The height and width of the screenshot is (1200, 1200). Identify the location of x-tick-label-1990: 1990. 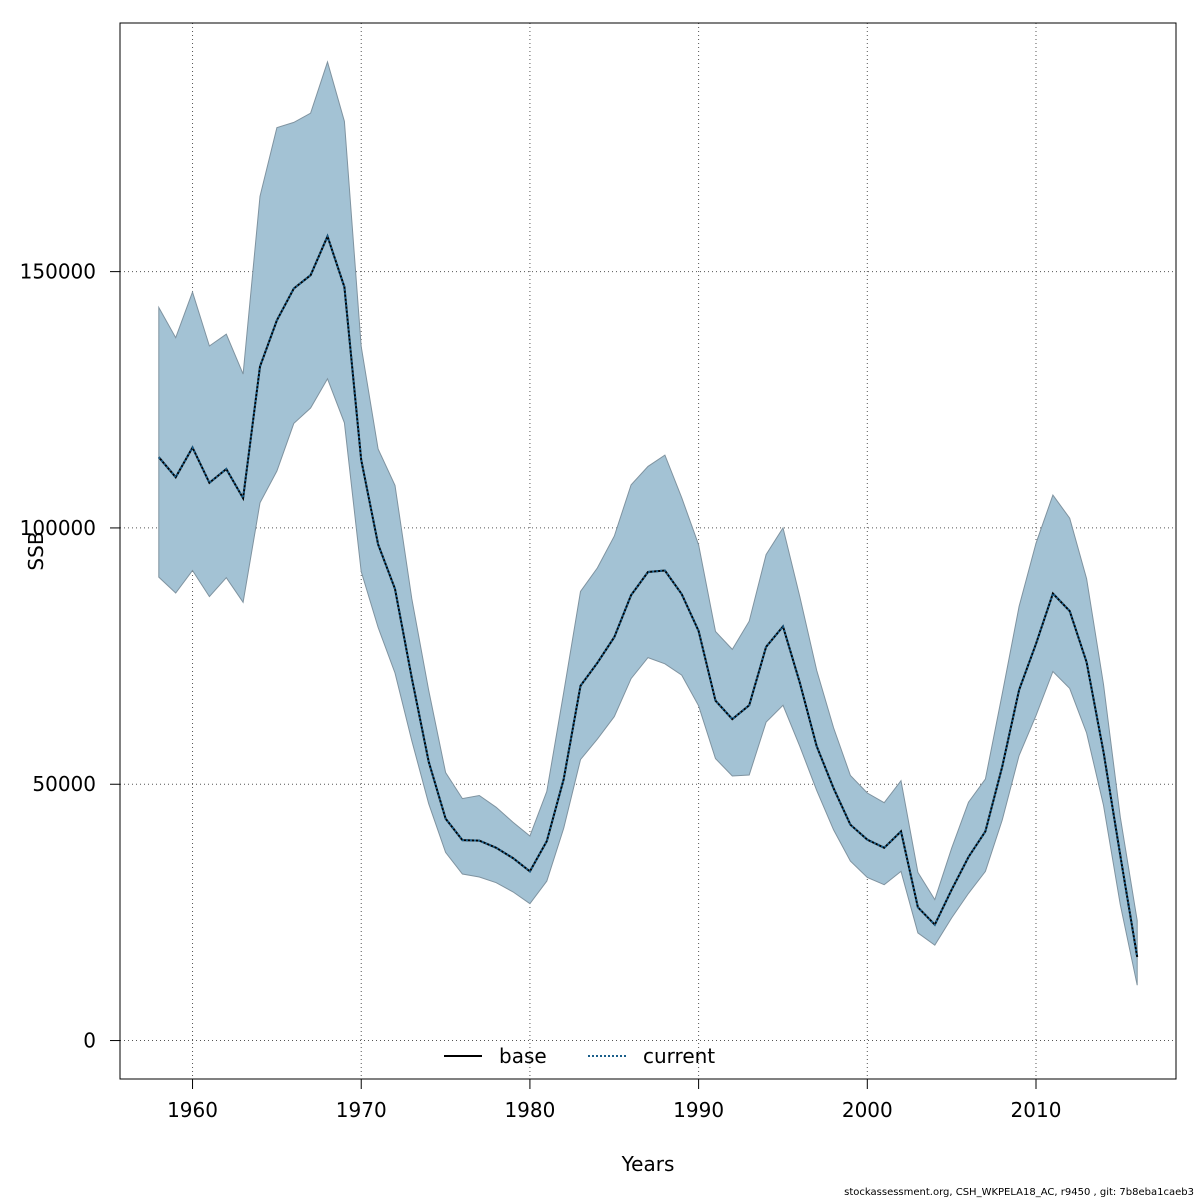
(698, 1110).